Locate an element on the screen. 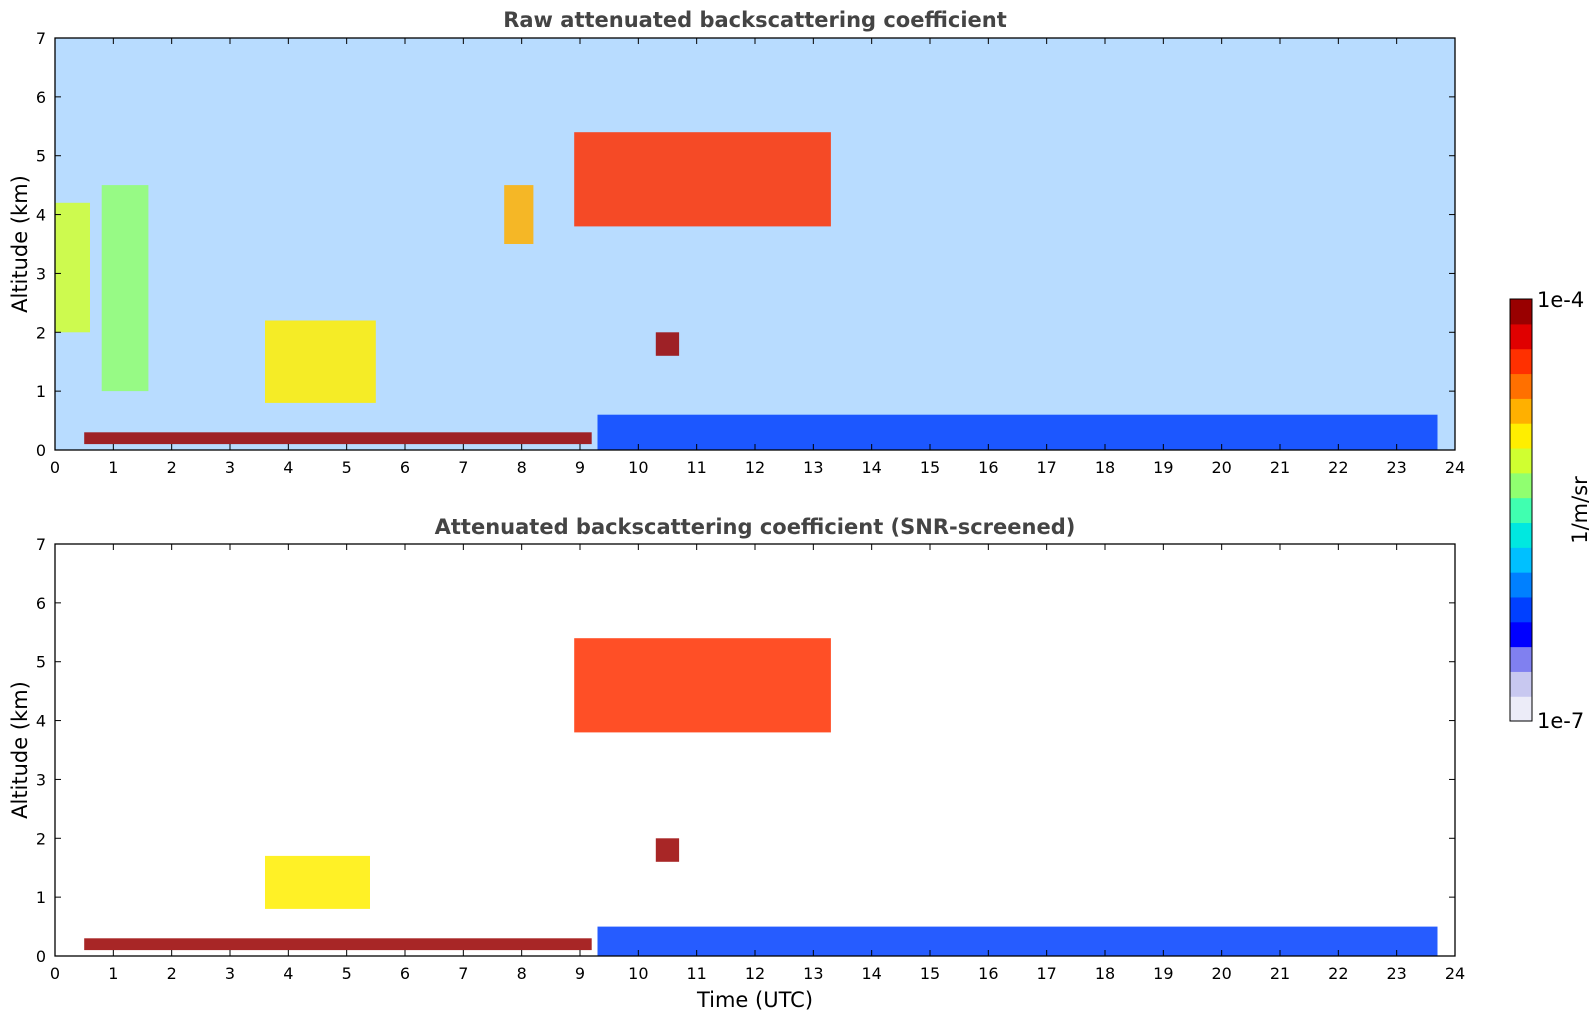  colorbar-min-label: 1e-7 is located at coordinates (1560, 721).